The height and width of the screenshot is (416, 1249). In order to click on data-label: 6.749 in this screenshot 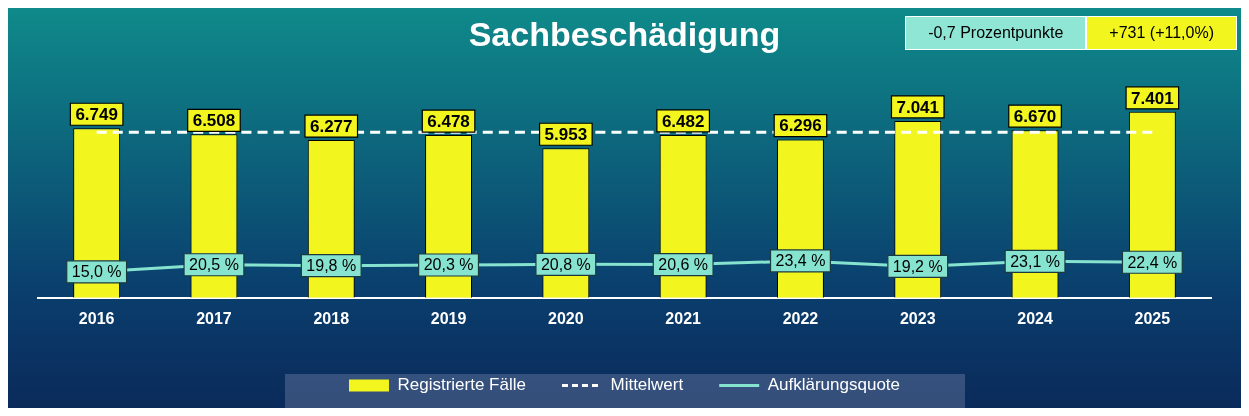, I will do `click(96, 114)`.